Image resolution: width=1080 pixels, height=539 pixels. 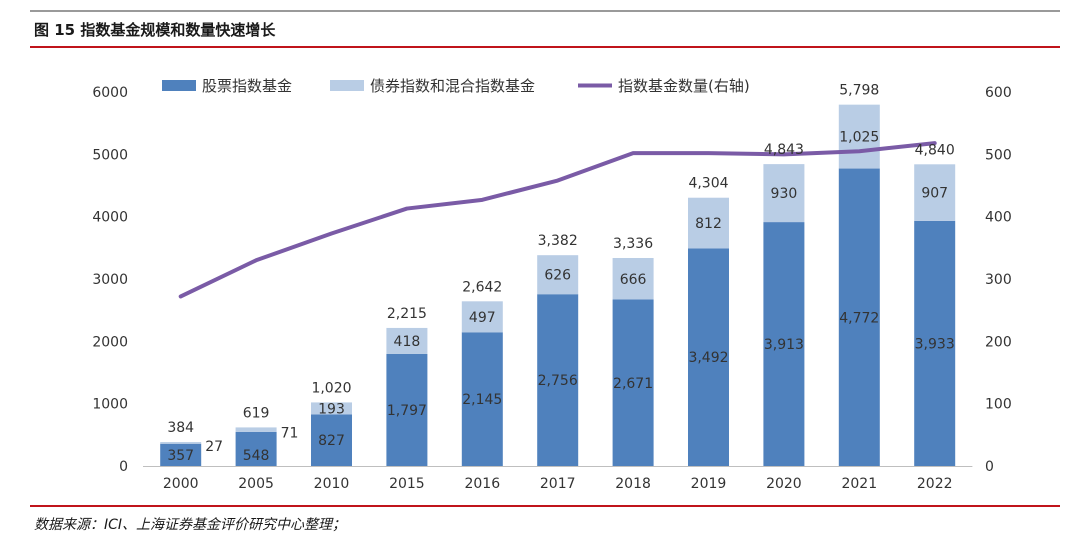 What do you see at coordinates (123, 467) in the screenshot?
I see `left-tick-label: 0` at bounding box center [123, 467].